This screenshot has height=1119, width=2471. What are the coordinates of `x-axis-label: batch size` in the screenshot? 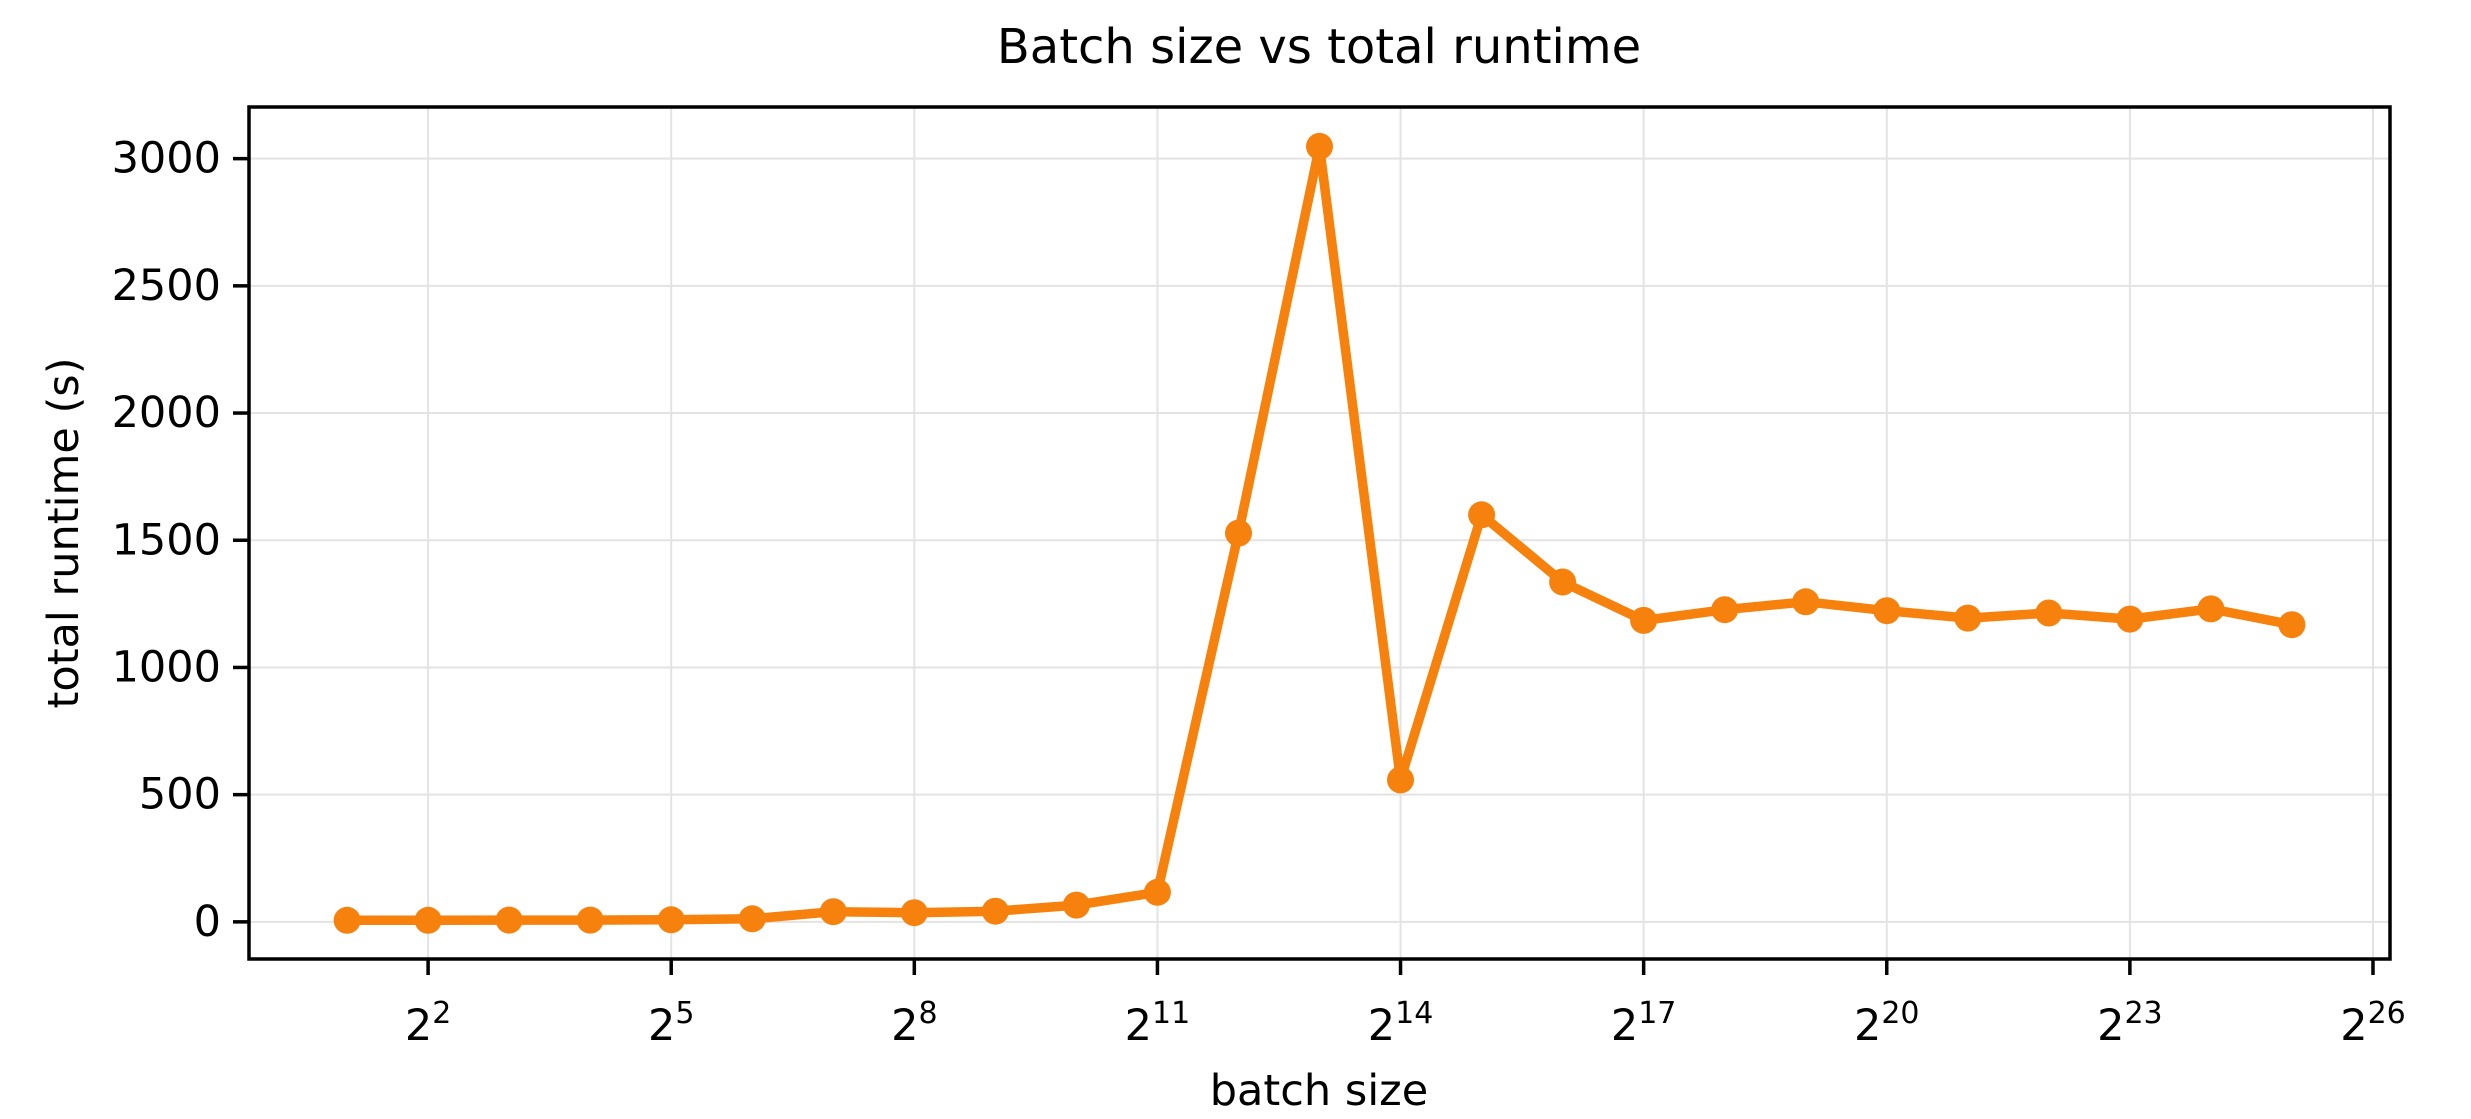 It's located at (1319, 1091).